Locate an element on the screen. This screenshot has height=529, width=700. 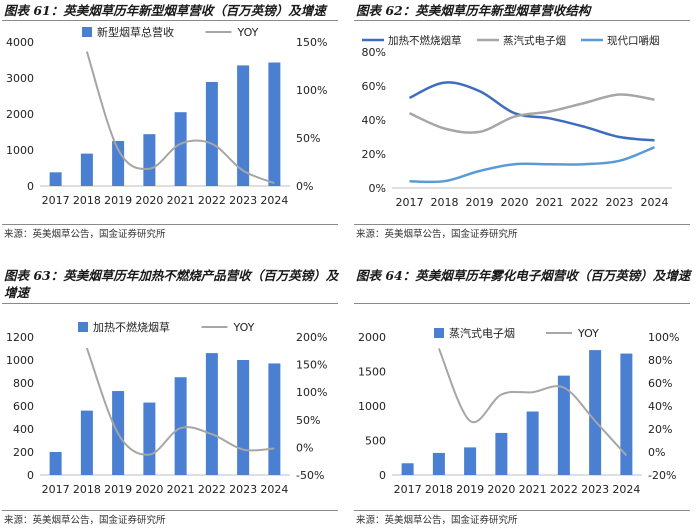
legend-label: 加热不燃烧烟草 is located at coordinates (131, 327).